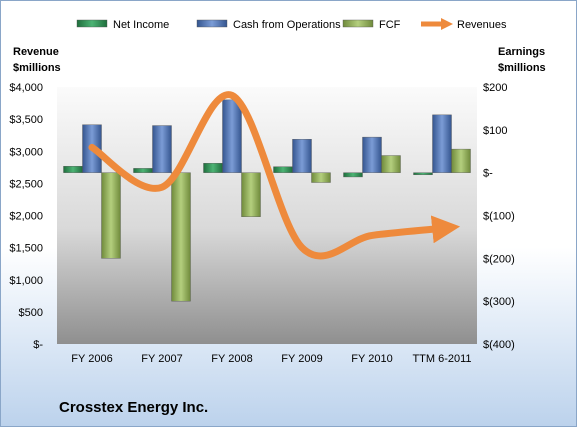  Describe the element at coordinates (499, 259) in the screenshot. I see `right-tick-label: $(200)` at that location.